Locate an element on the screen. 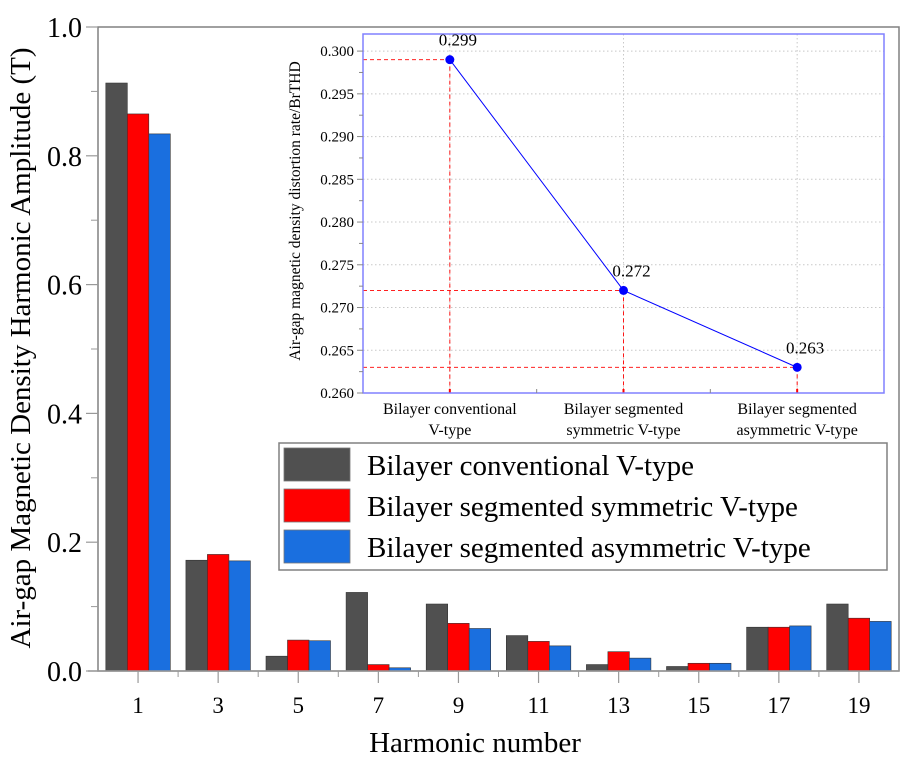 This screenshot has width=900, height=761. inset-y-tick-label: 0.270 is located at coordinates (337, 309).